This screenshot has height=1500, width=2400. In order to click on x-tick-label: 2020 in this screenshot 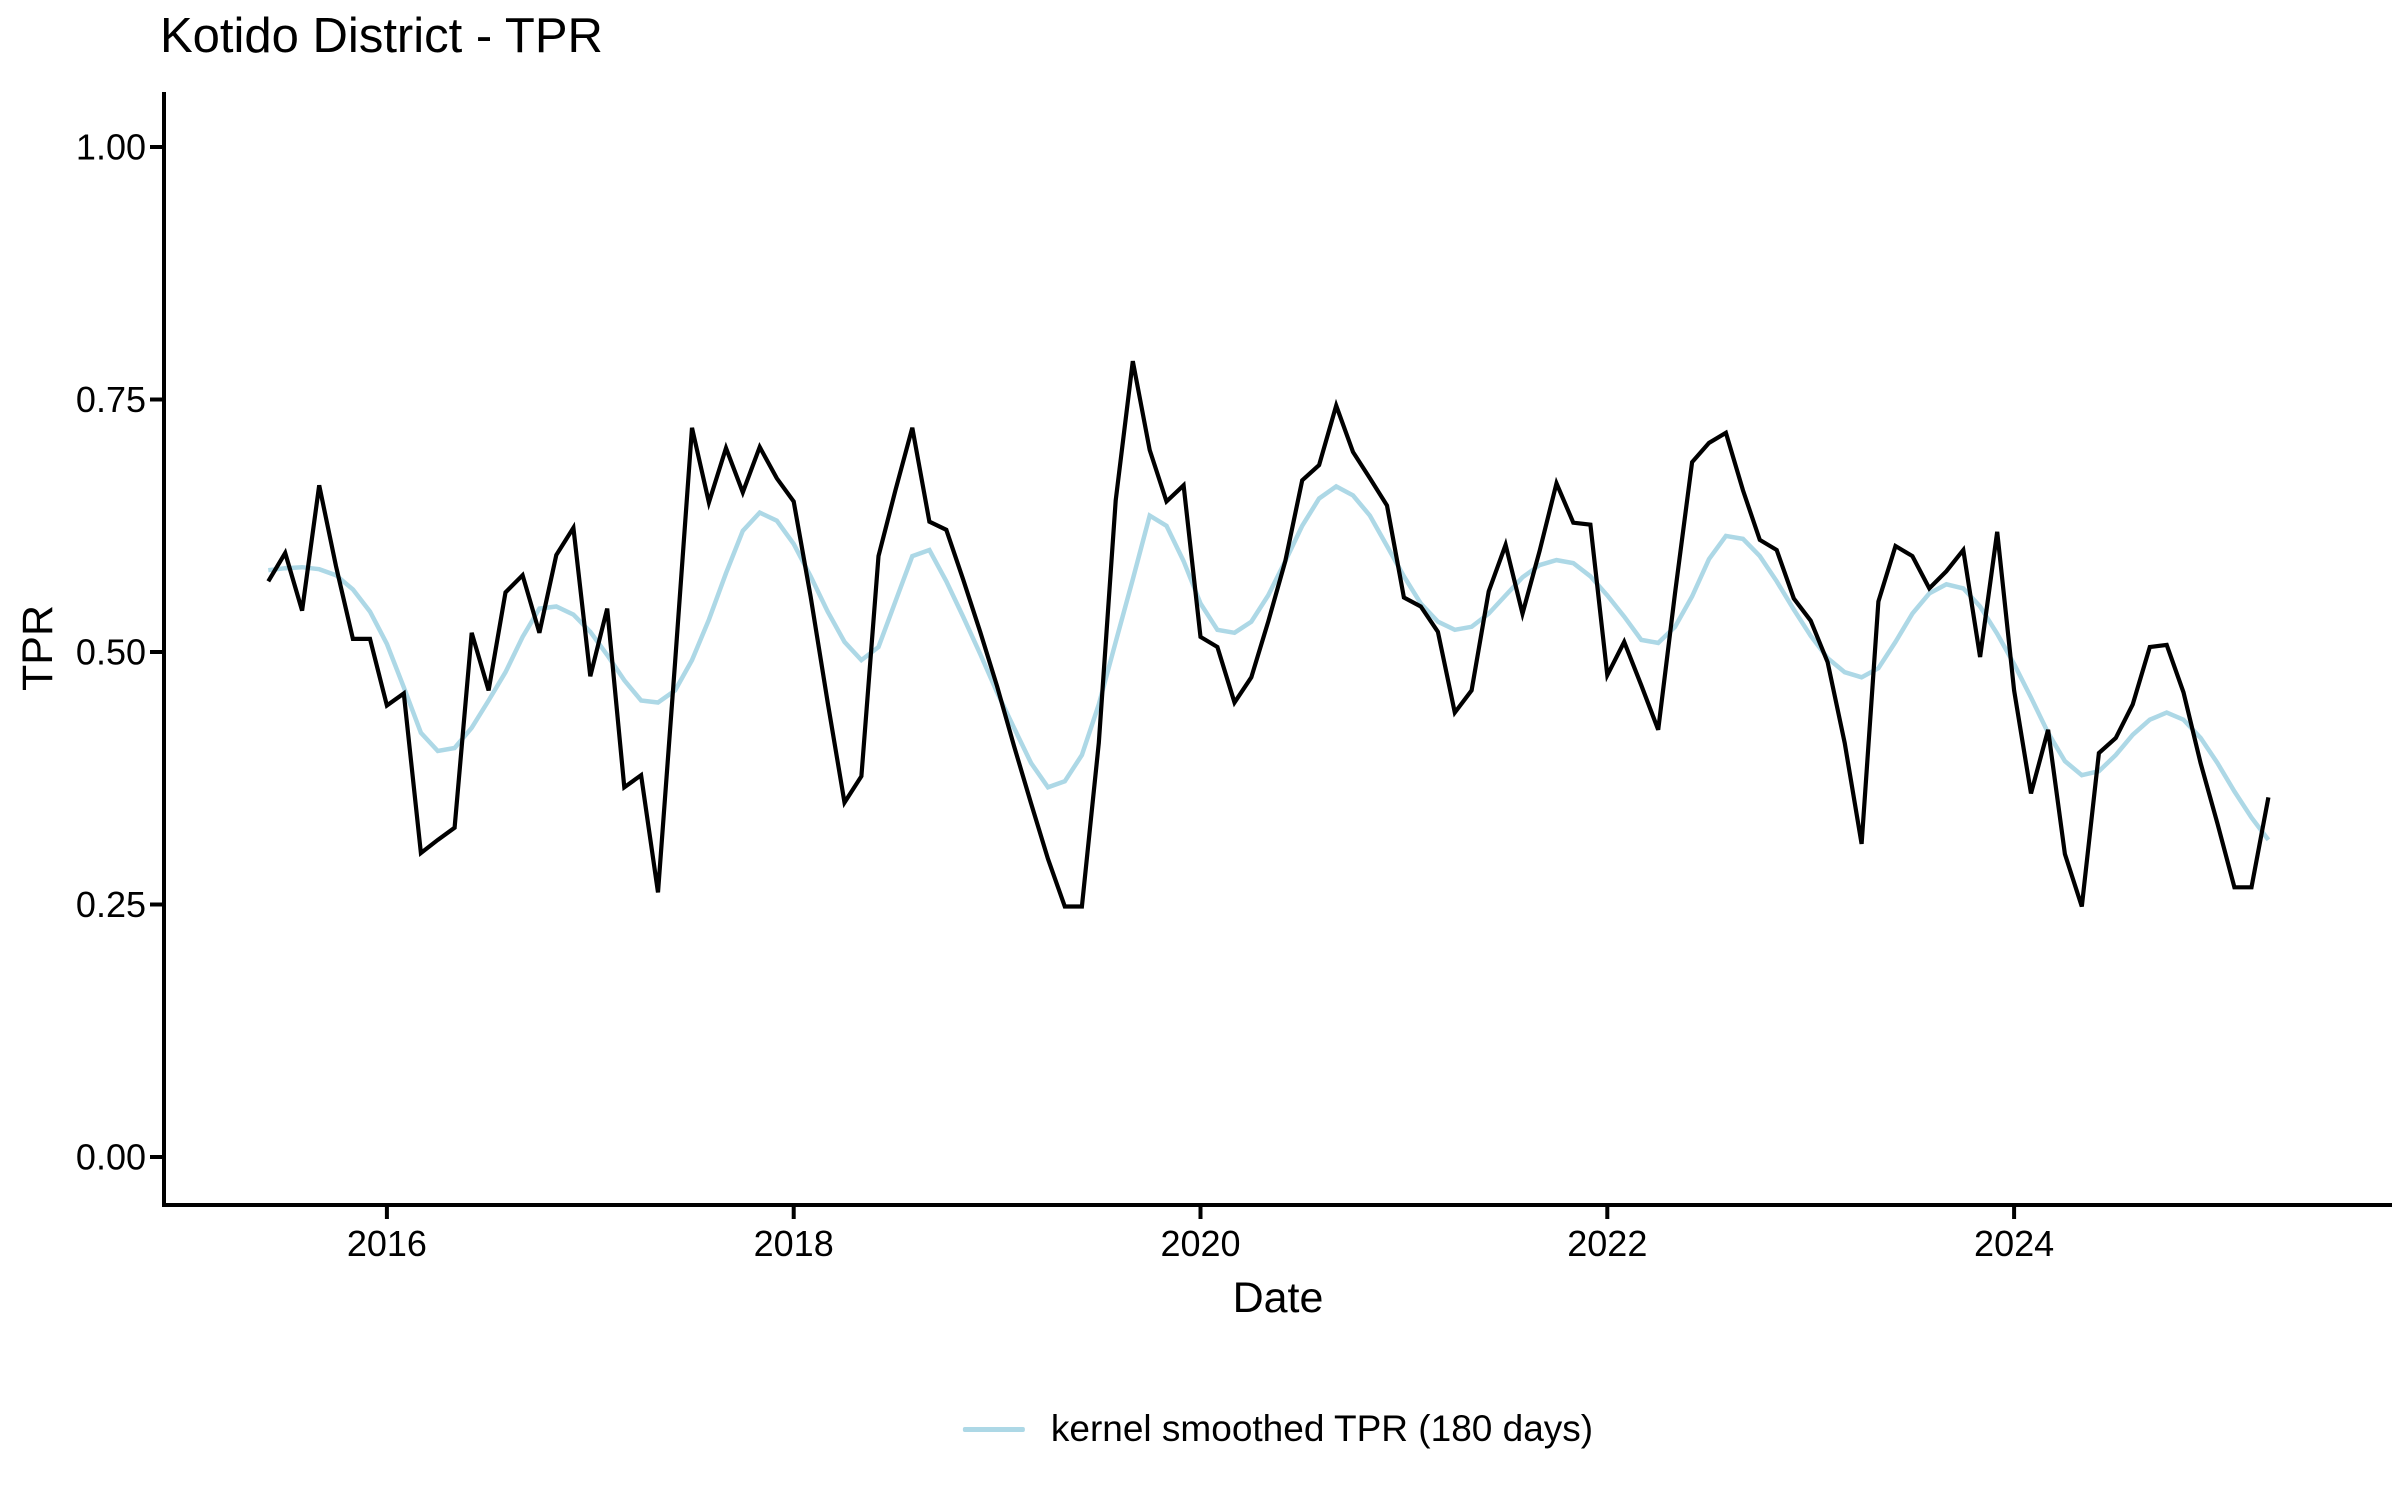, I will do `click(1200, 1243)`.